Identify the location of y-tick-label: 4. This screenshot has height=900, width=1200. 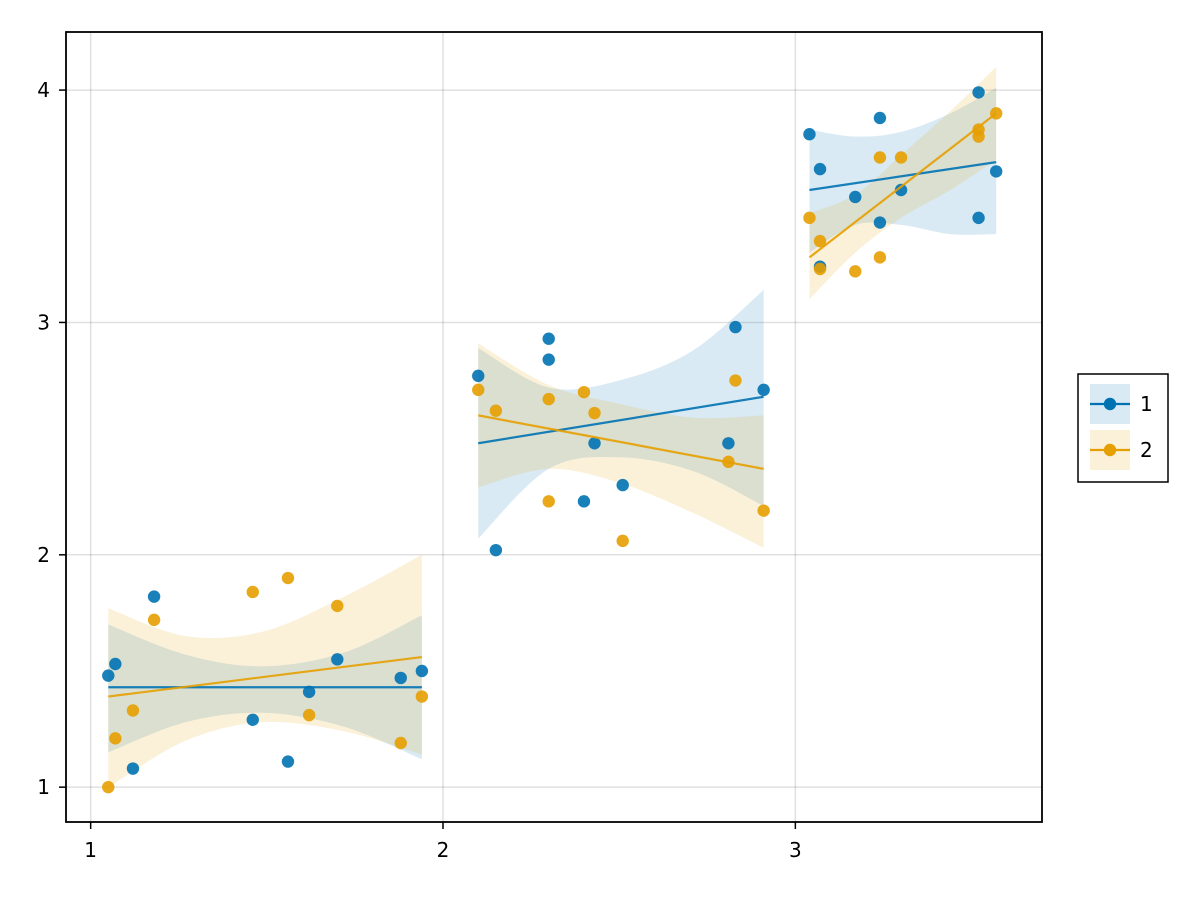
(43, 90).